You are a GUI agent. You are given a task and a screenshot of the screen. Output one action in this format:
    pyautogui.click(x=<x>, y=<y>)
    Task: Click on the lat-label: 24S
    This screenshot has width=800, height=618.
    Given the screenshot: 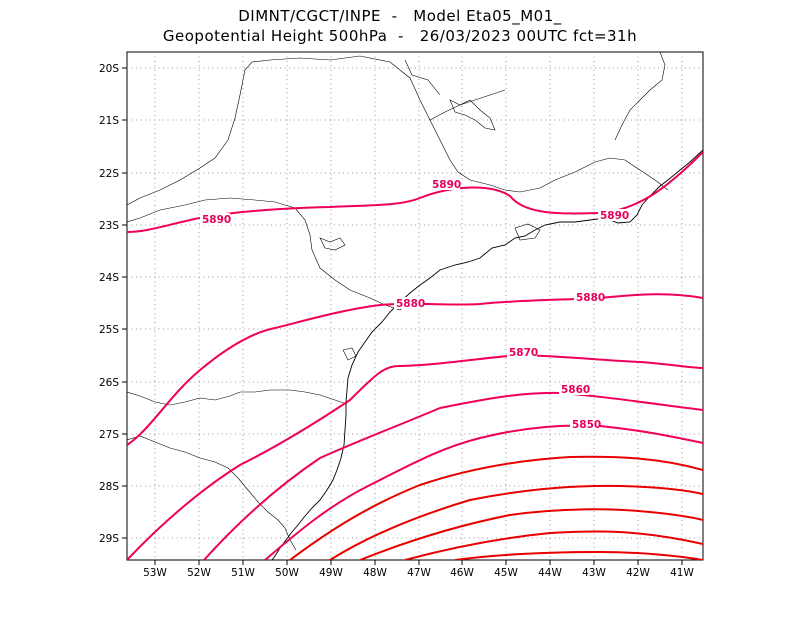 What is the action you would take?
    pyautogui.click(x=109, y=278)
    